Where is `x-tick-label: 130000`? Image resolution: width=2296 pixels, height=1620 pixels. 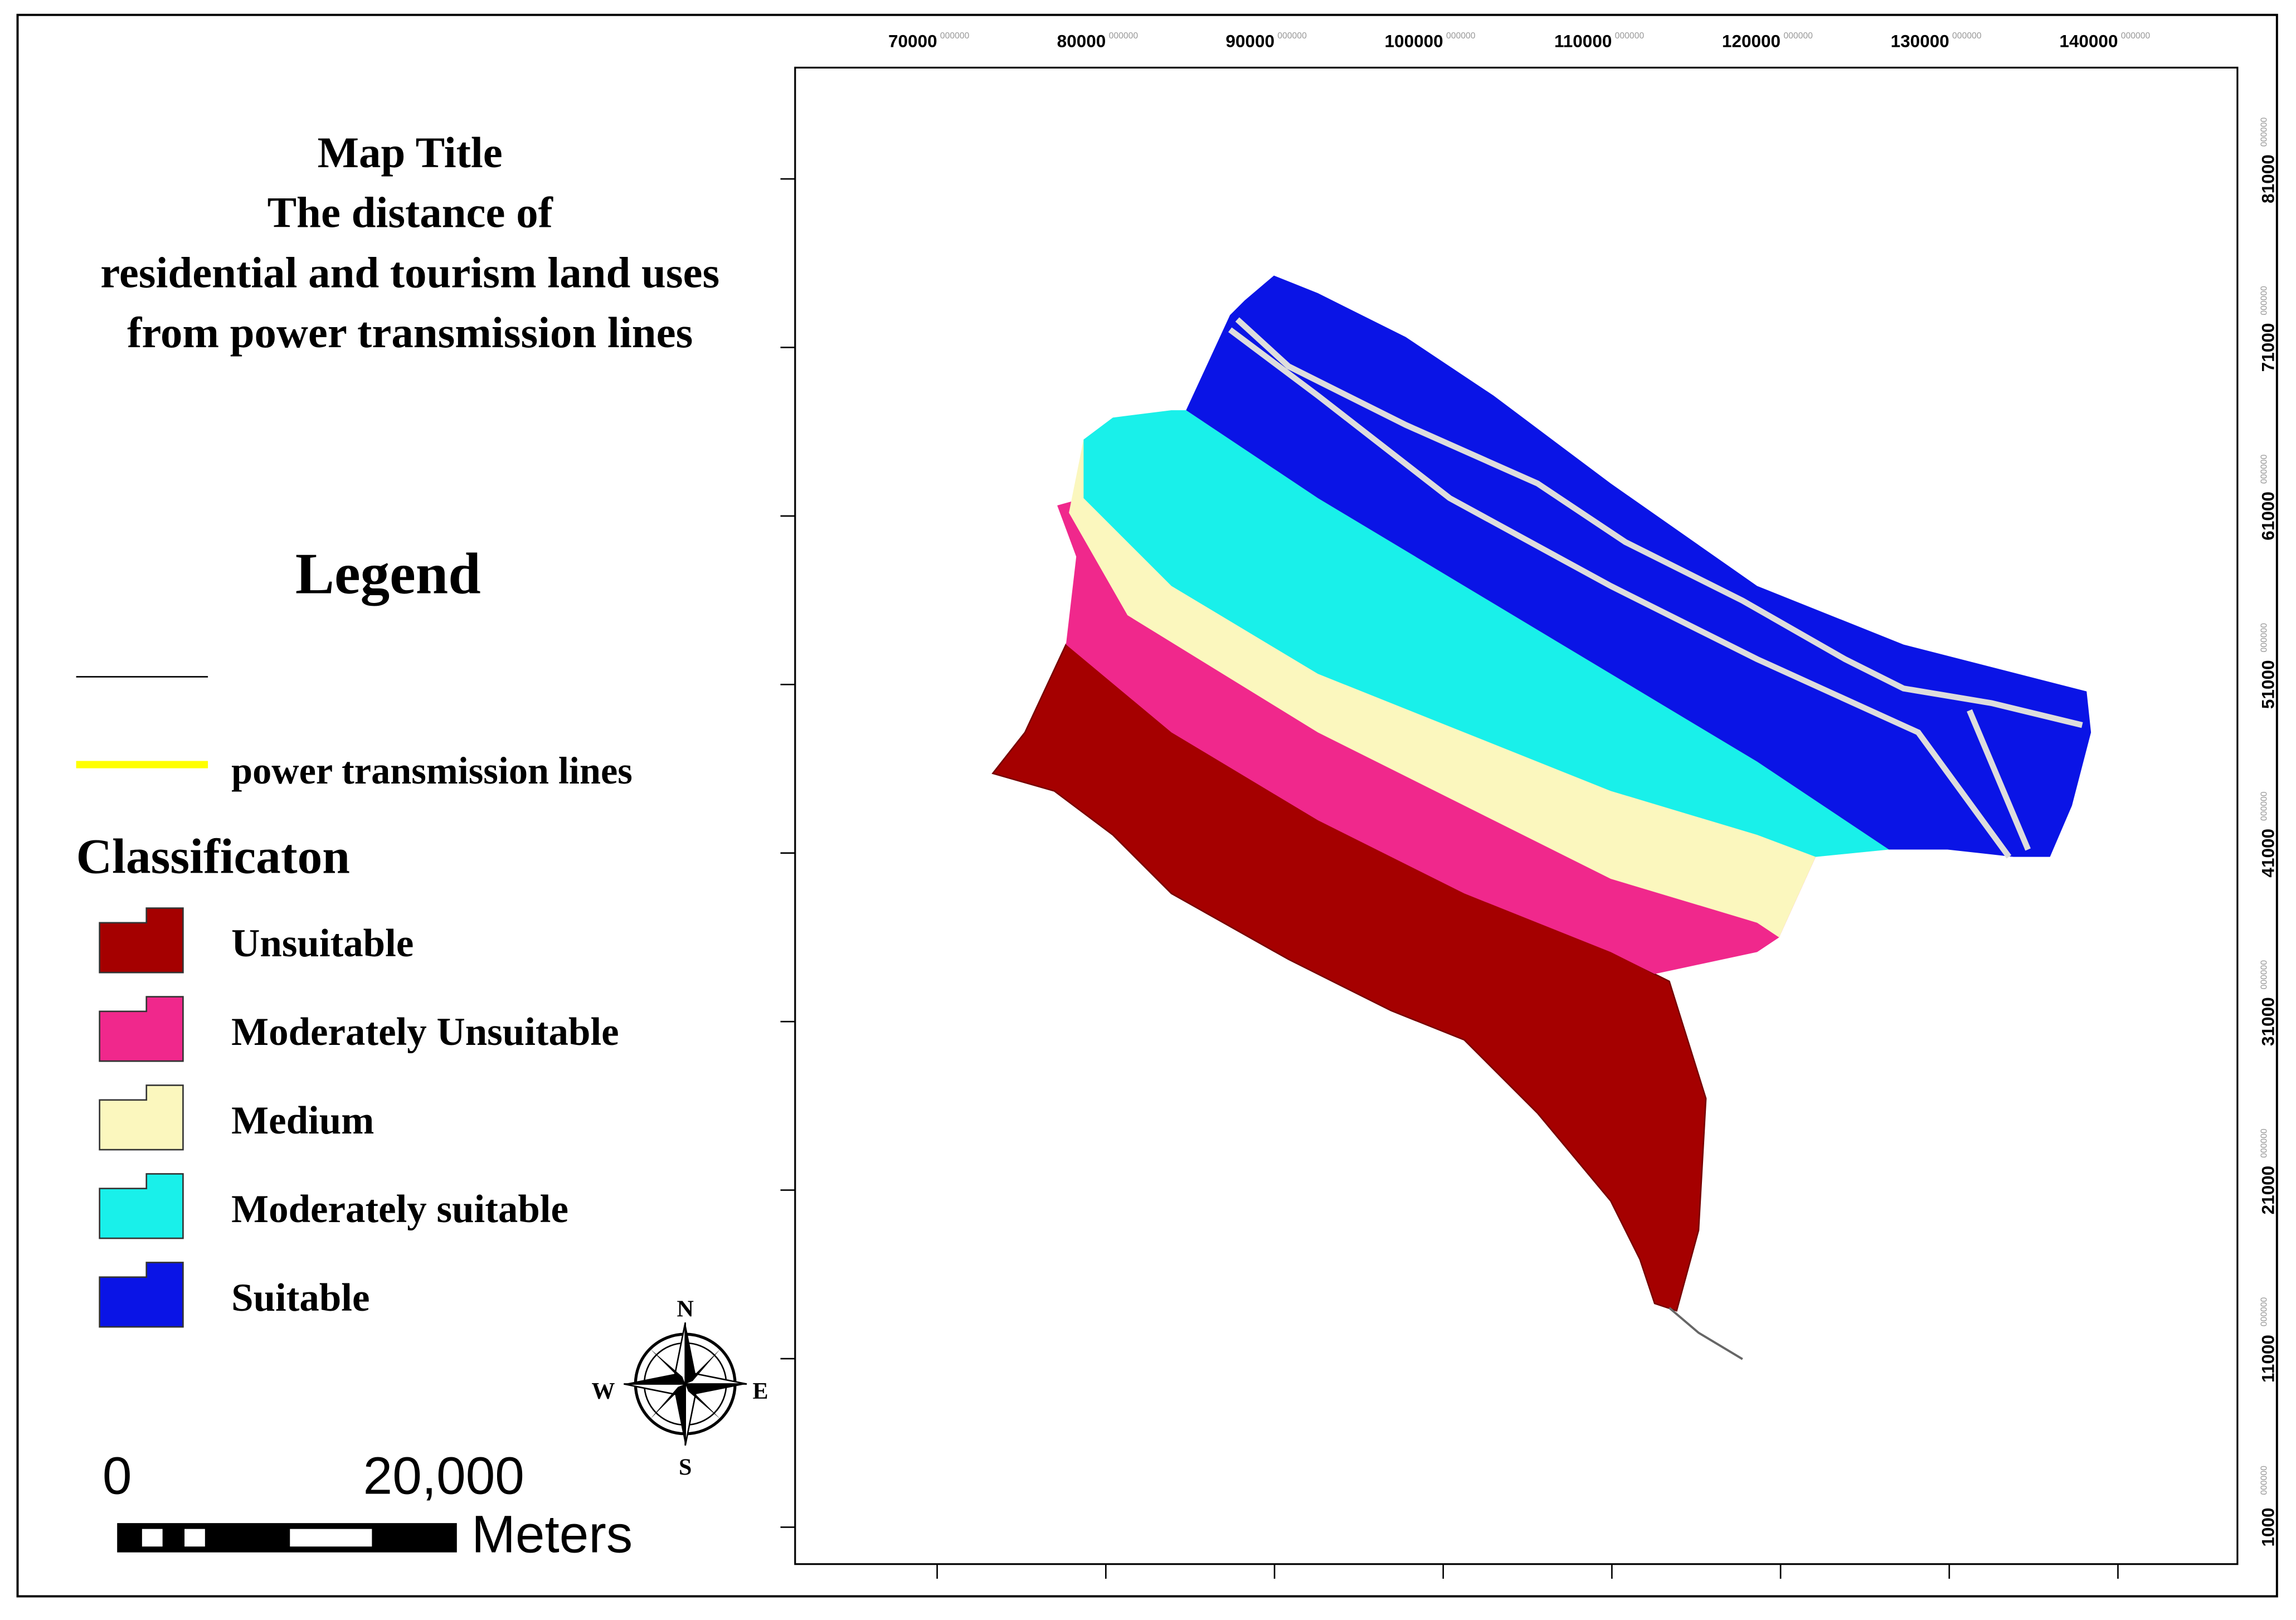 x-tick-label: 130000 is located at coordinates (1920, 41).